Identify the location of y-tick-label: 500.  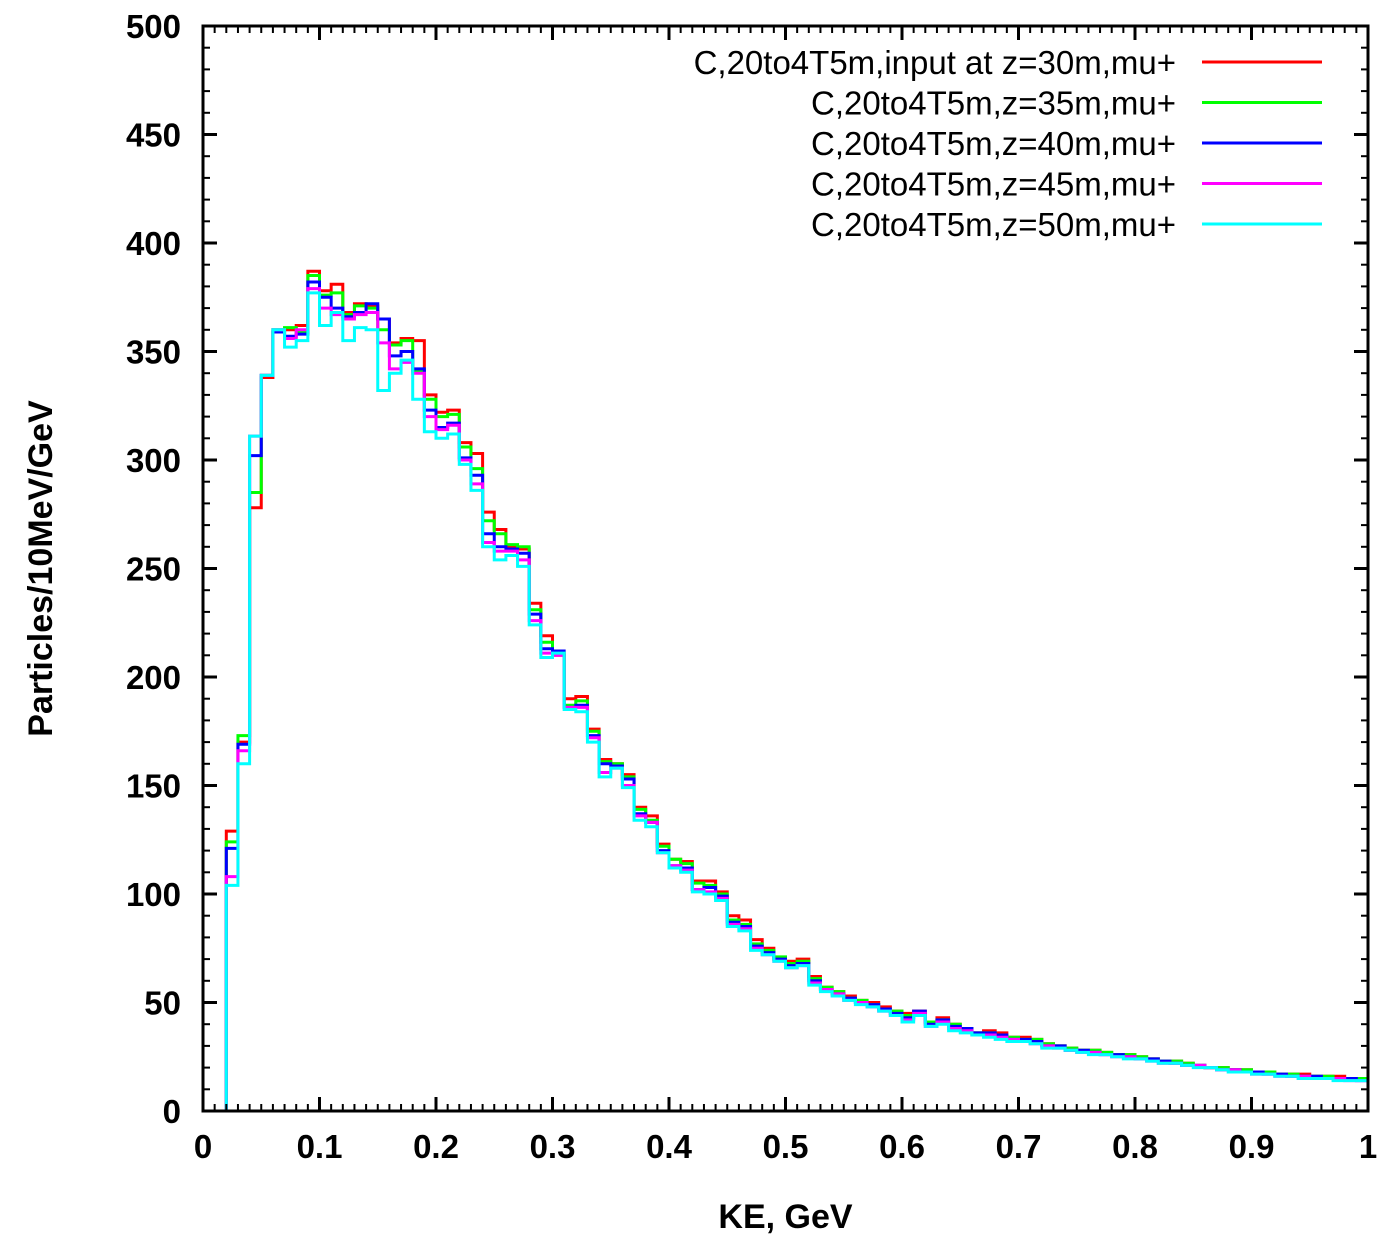
(153, 26).